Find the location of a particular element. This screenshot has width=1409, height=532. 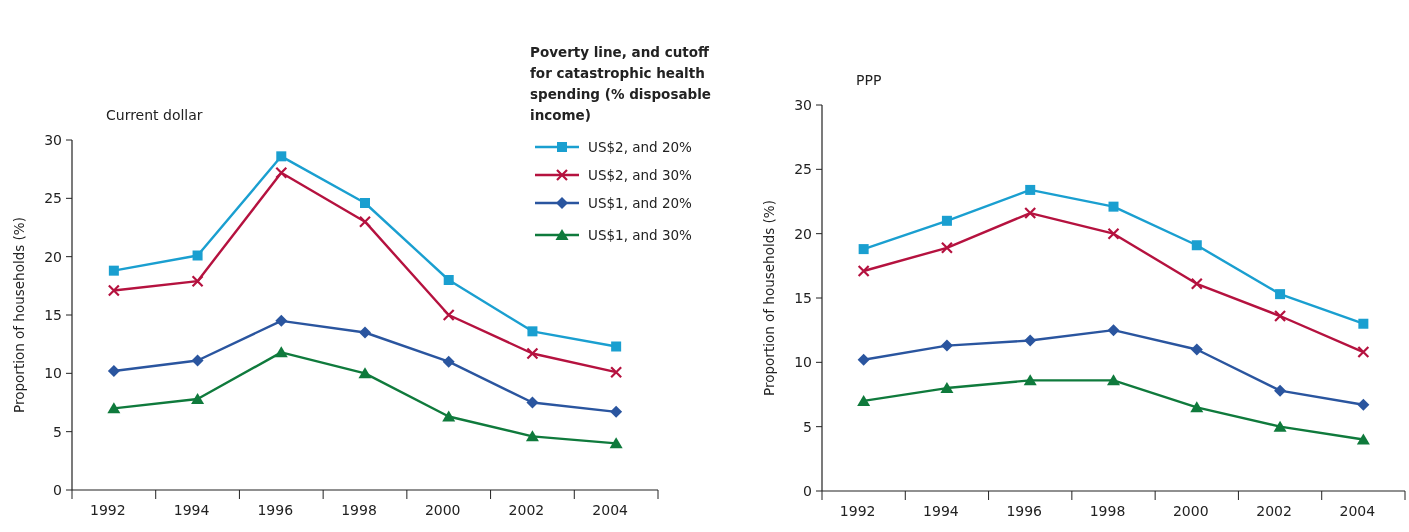

chart-title: Current dollar is located at coordinates (154, 115).